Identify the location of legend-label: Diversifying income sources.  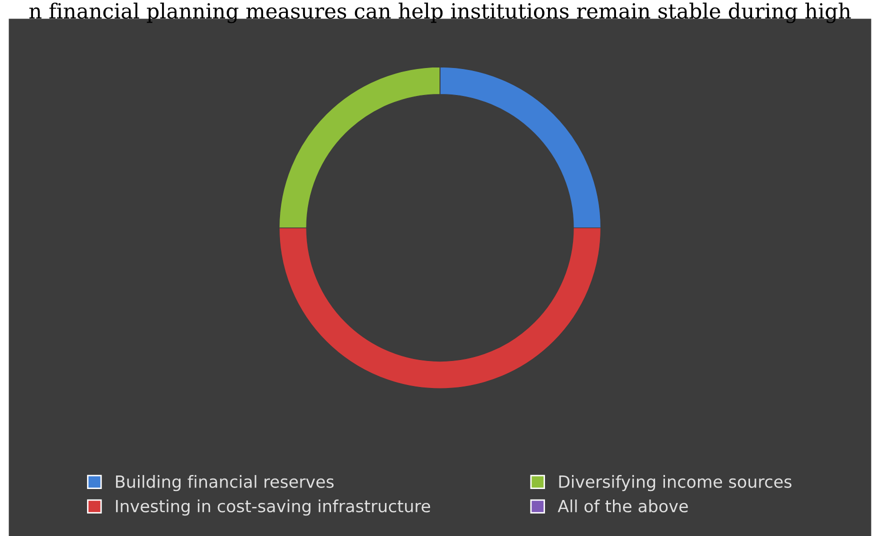
(675, 483).